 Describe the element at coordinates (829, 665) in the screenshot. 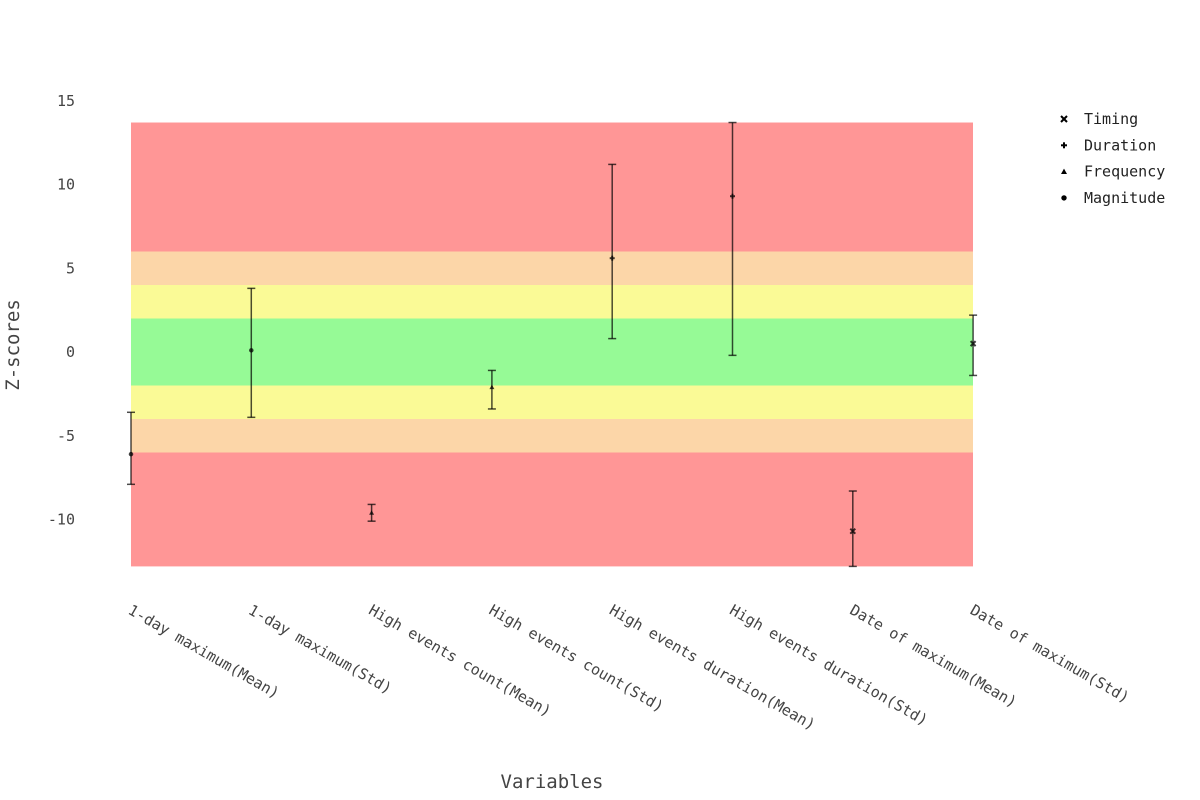

I see `x-tick-label: High events duration(Std)` at that location.